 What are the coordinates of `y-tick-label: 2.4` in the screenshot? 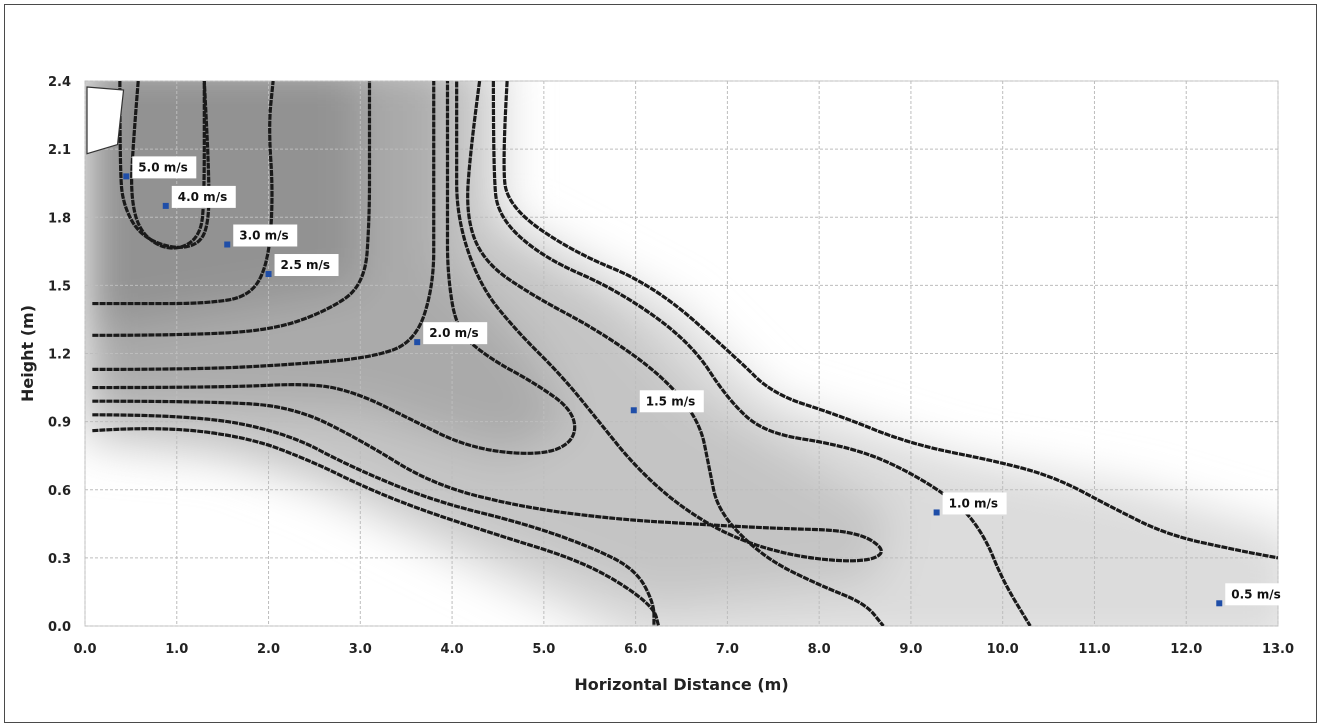 It's located at (59, 82).